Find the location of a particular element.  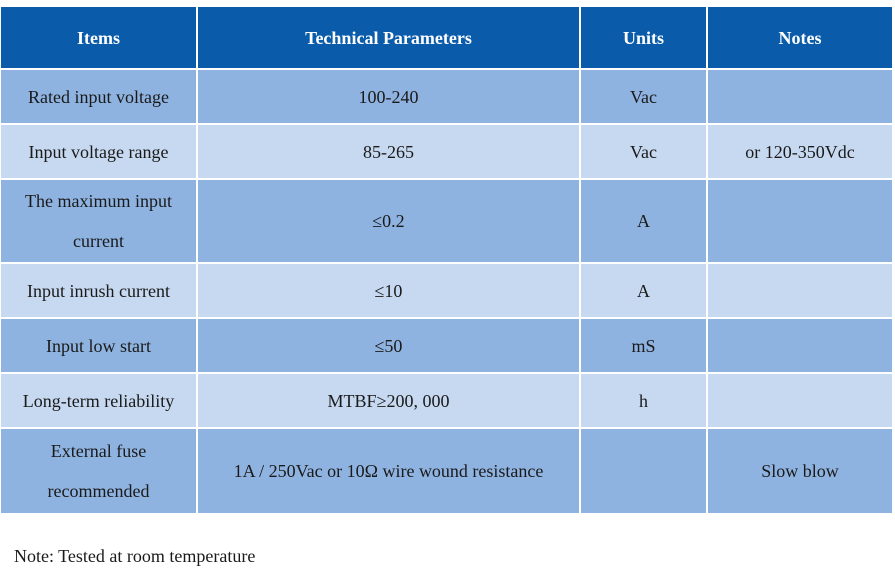

cell-note: or 120-350Vdc is located at coordinates (800, 152).